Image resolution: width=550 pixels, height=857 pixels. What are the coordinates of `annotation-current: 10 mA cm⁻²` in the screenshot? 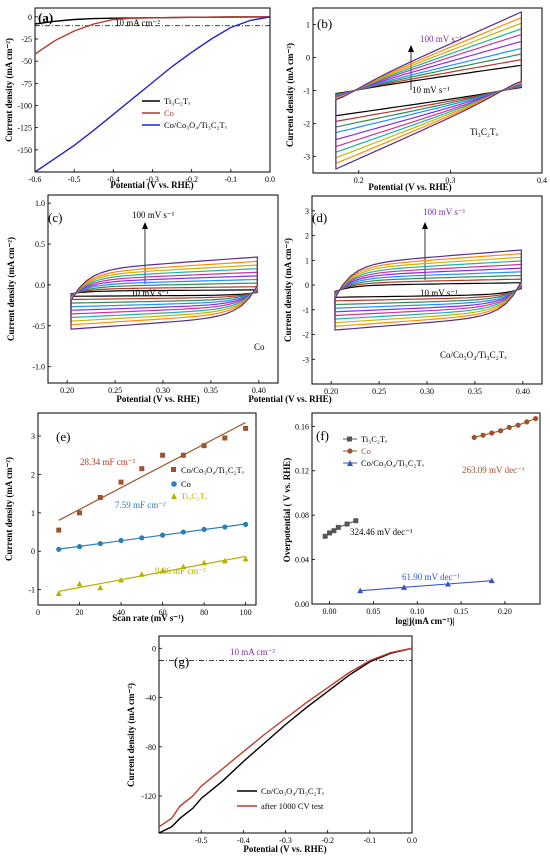 It's located at (252, 652).